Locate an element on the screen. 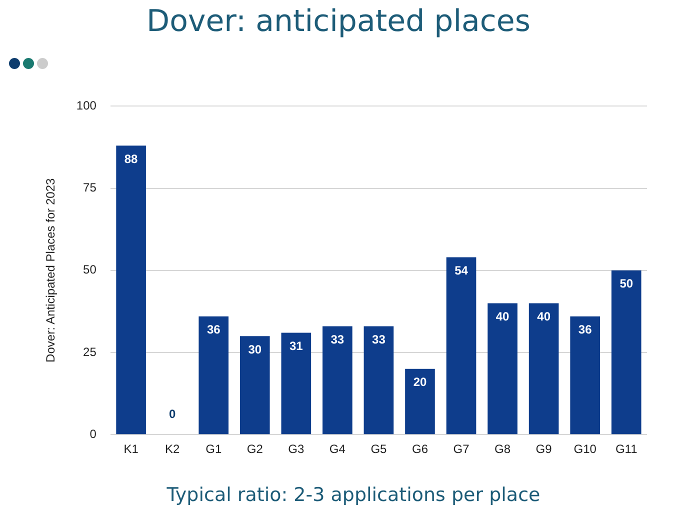 The height and width of the screenshot is (517, 677). y-tick-label: 75 is located at coordinates (90, 187).